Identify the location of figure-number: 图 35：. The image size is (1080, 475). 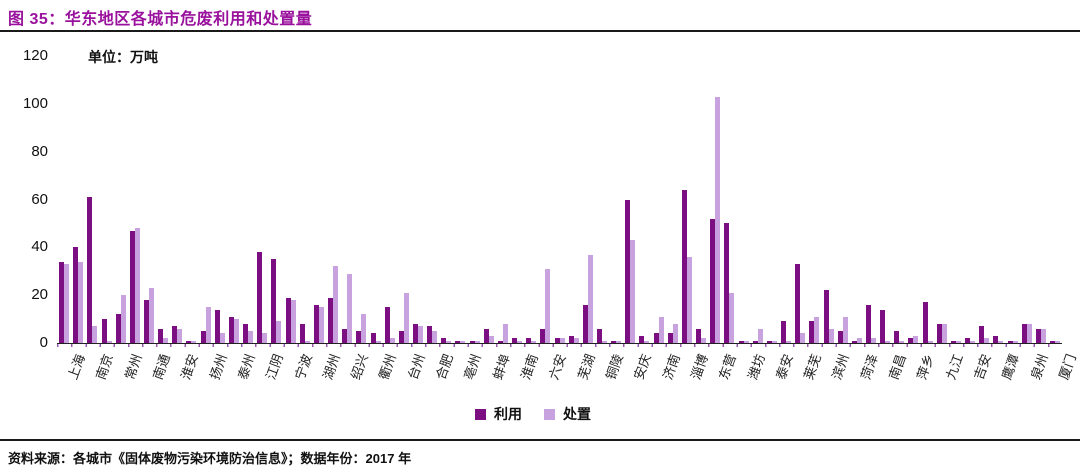
(36, 19).